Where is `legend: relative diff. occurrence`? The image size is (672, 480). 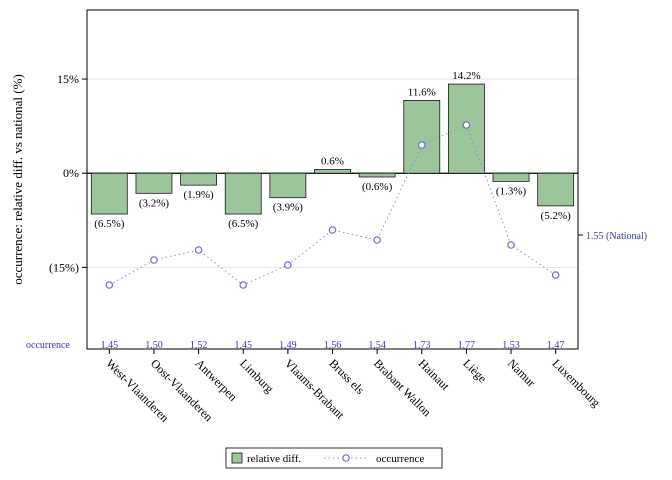 legend: relative diff. occurrence is located at coordinates (334, 458).